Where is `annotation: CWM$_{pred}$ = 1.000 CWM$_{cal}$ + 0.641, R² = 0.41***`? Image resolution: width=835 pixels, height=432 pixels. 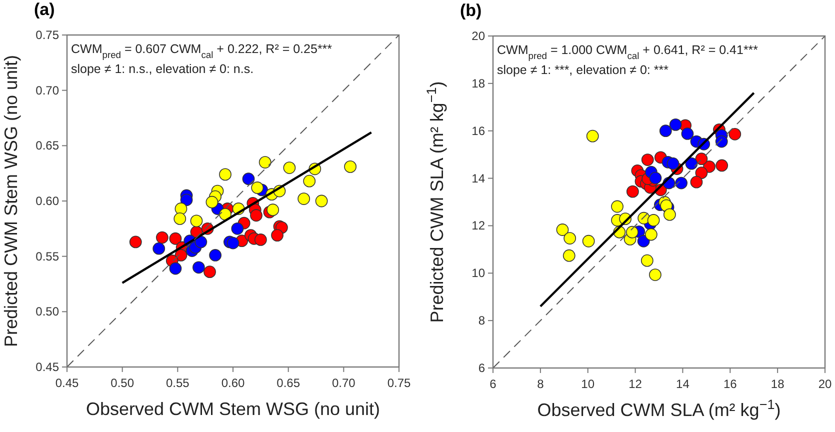
annotation: CWM$_{pred}$ = 1.000 CWM$_{cal}$ + 0.641, R² = 0.41*** is located at coordinates (627, 52).